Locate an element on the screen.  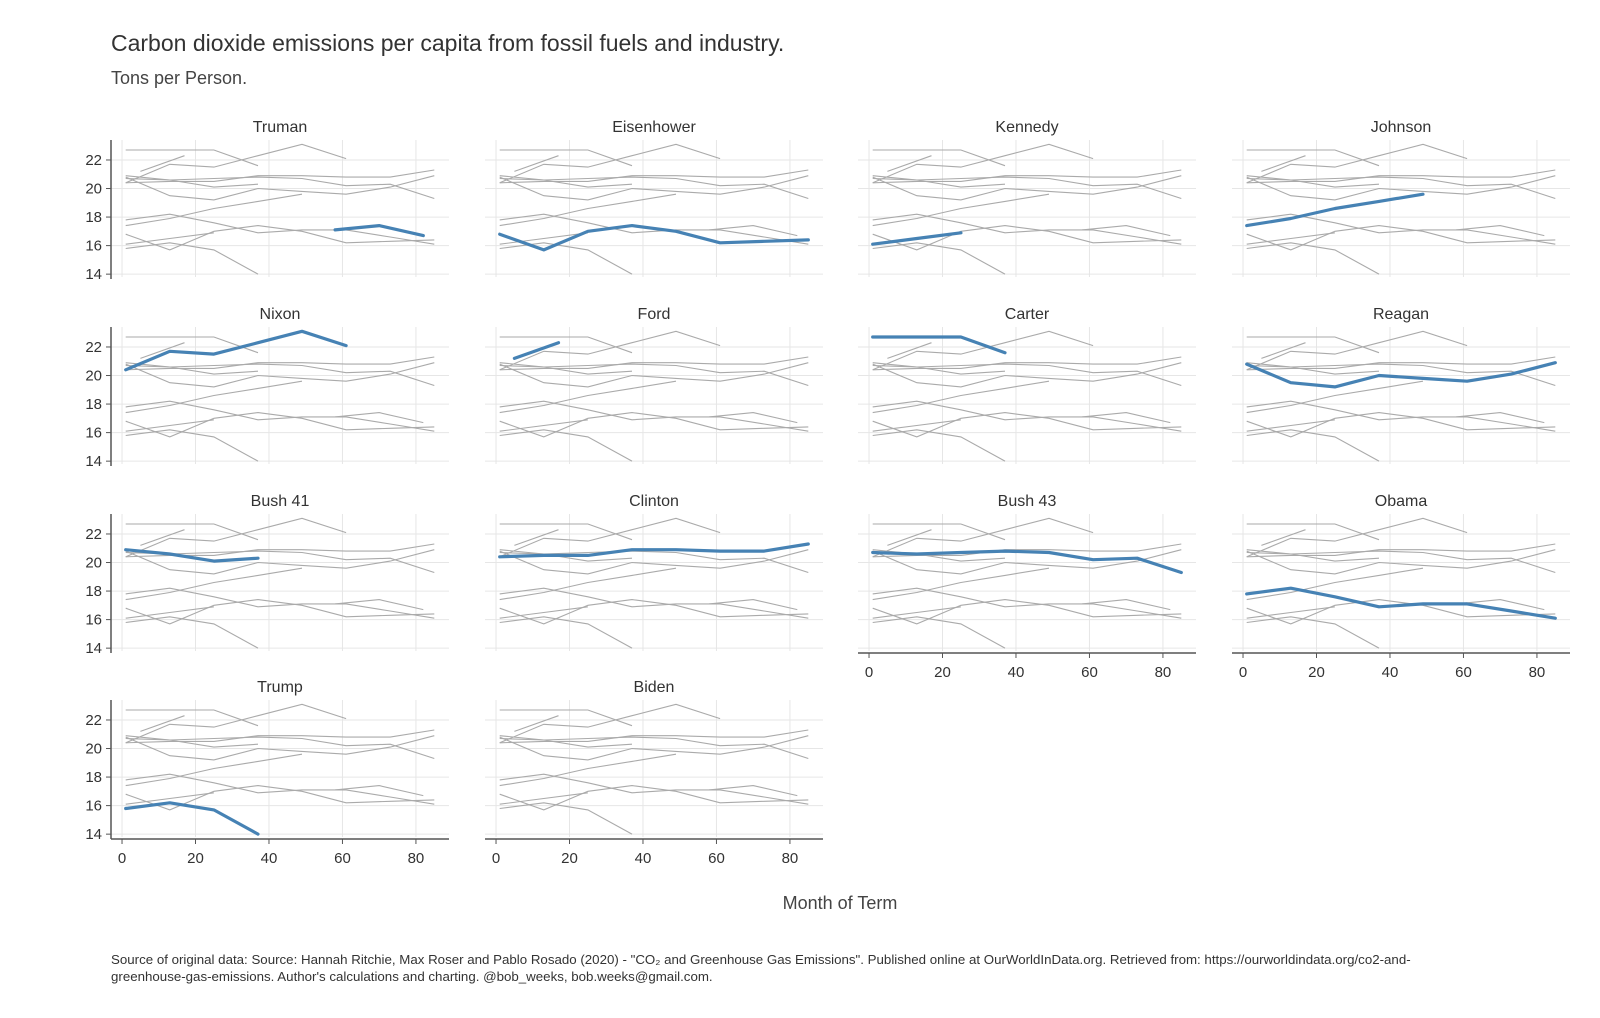
y-tick-label: 22 is located at coordinates (93, 534).